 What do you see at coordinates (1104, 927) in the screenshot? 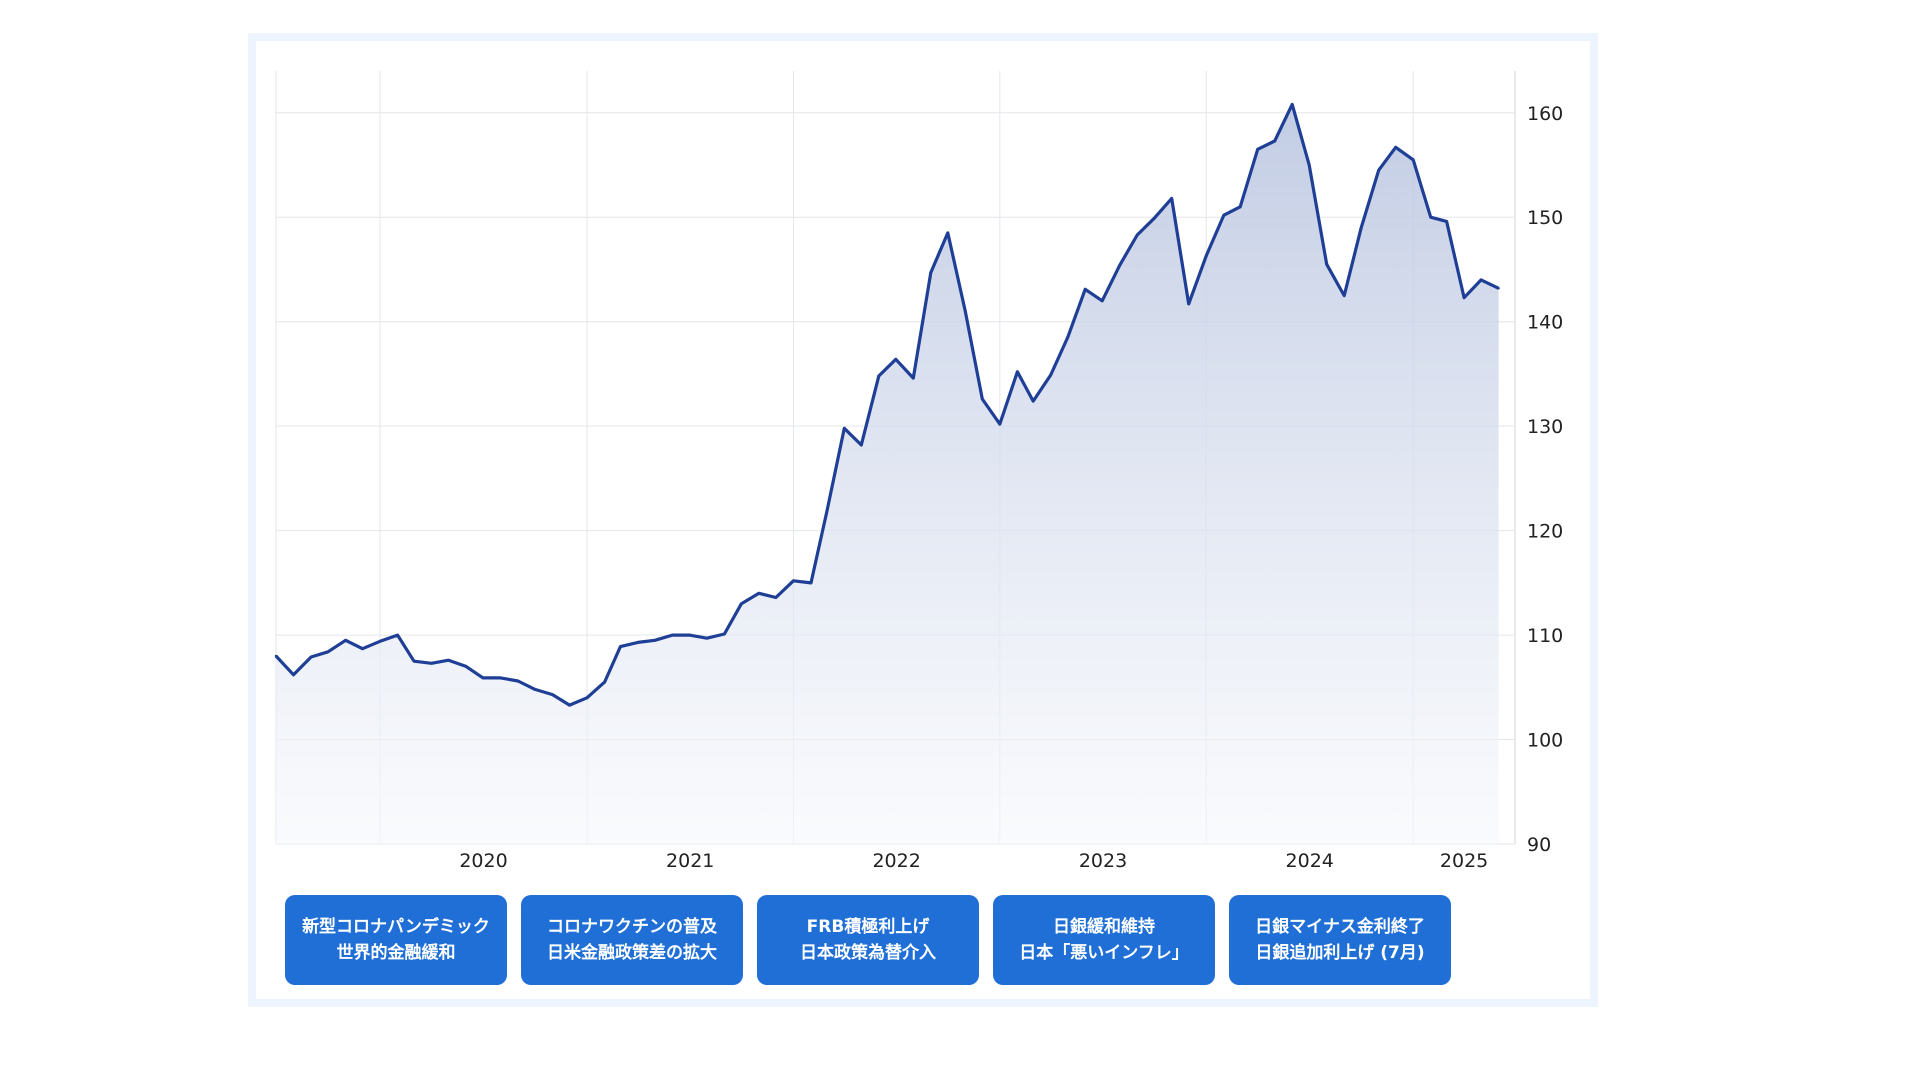
I see `event-boj-easing-line1: 日銀緩和維持` at bounding box center [1104, 927].